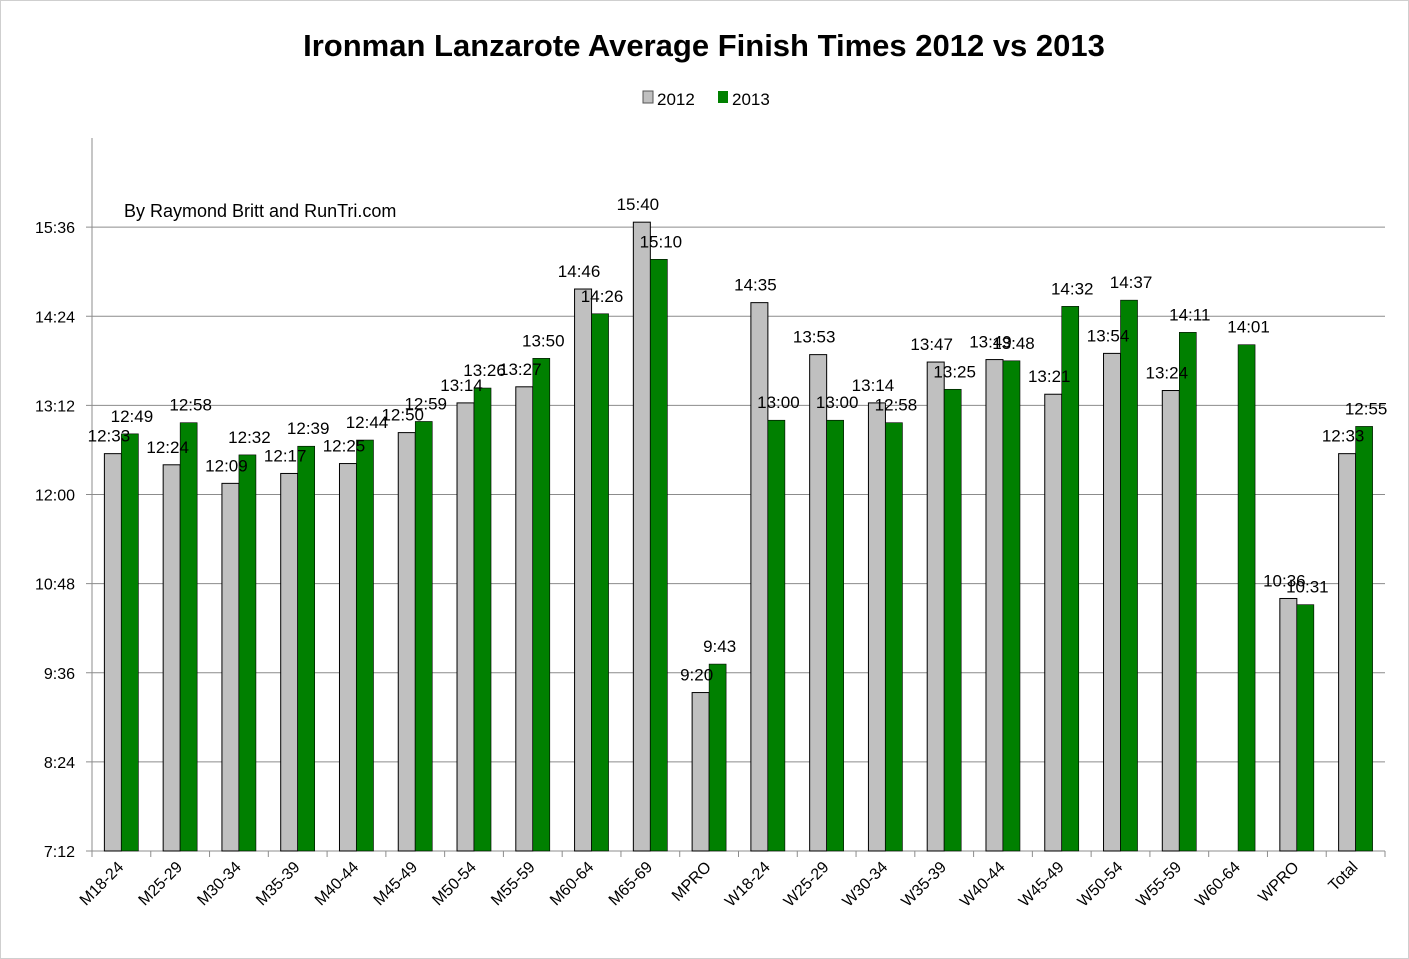 This screenshot has height=959, width=1409. I want to click on y-tick-label: 15:36, so click(55, 228).